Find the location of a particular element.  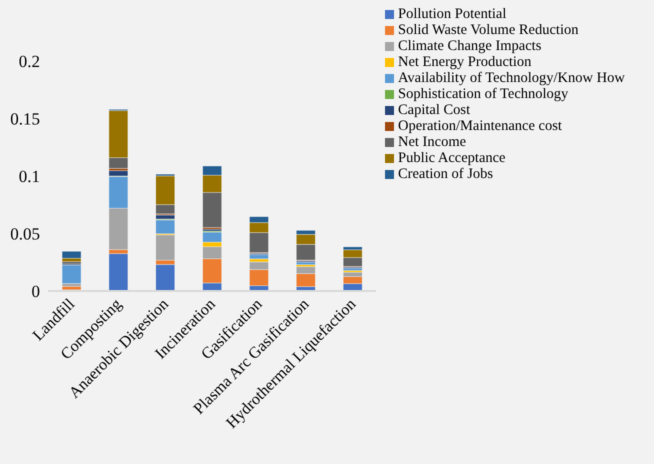

legend-label: Public Acceptance is located at coordinates (452, 158).